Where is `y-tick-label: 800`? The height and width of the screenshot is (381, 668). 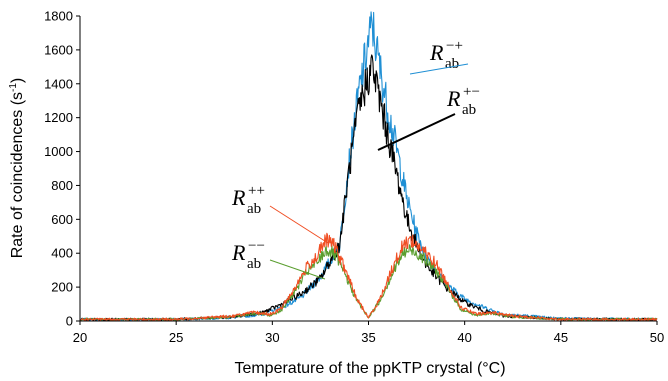
y-tick-label: 800 is located at coordinates (62, 185).